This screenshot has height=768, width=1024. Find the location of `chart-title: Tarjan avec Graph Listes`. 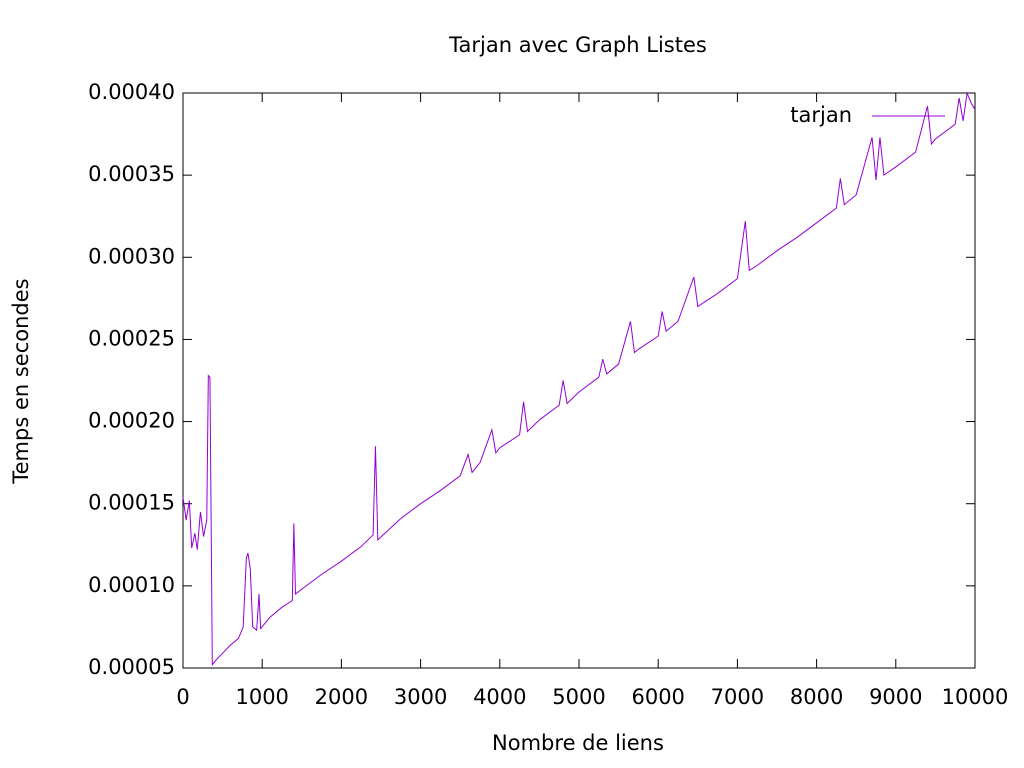

chart-title: Tarjan avec Graph Listes is located at coordinates (577, 45).